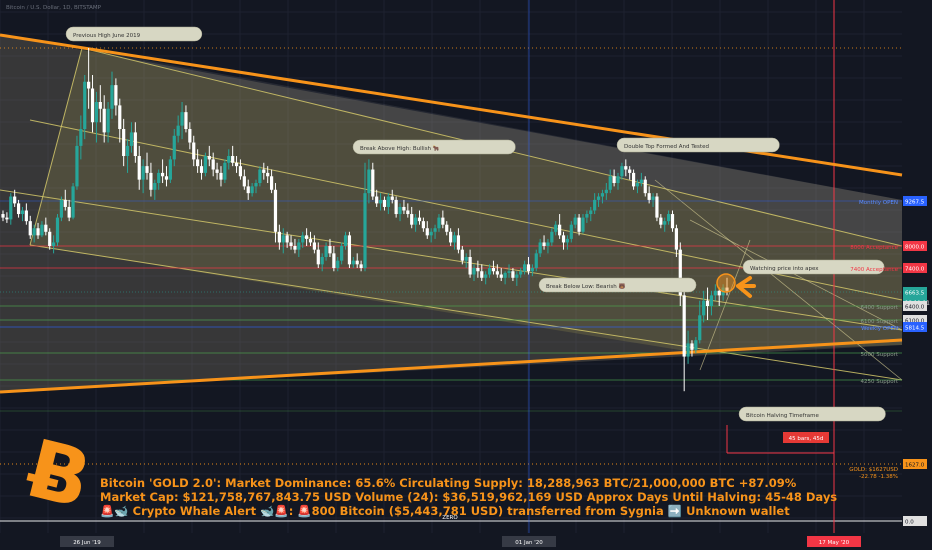  I want to click on price-axis-label-text: 6100.0, so click(915, 322).